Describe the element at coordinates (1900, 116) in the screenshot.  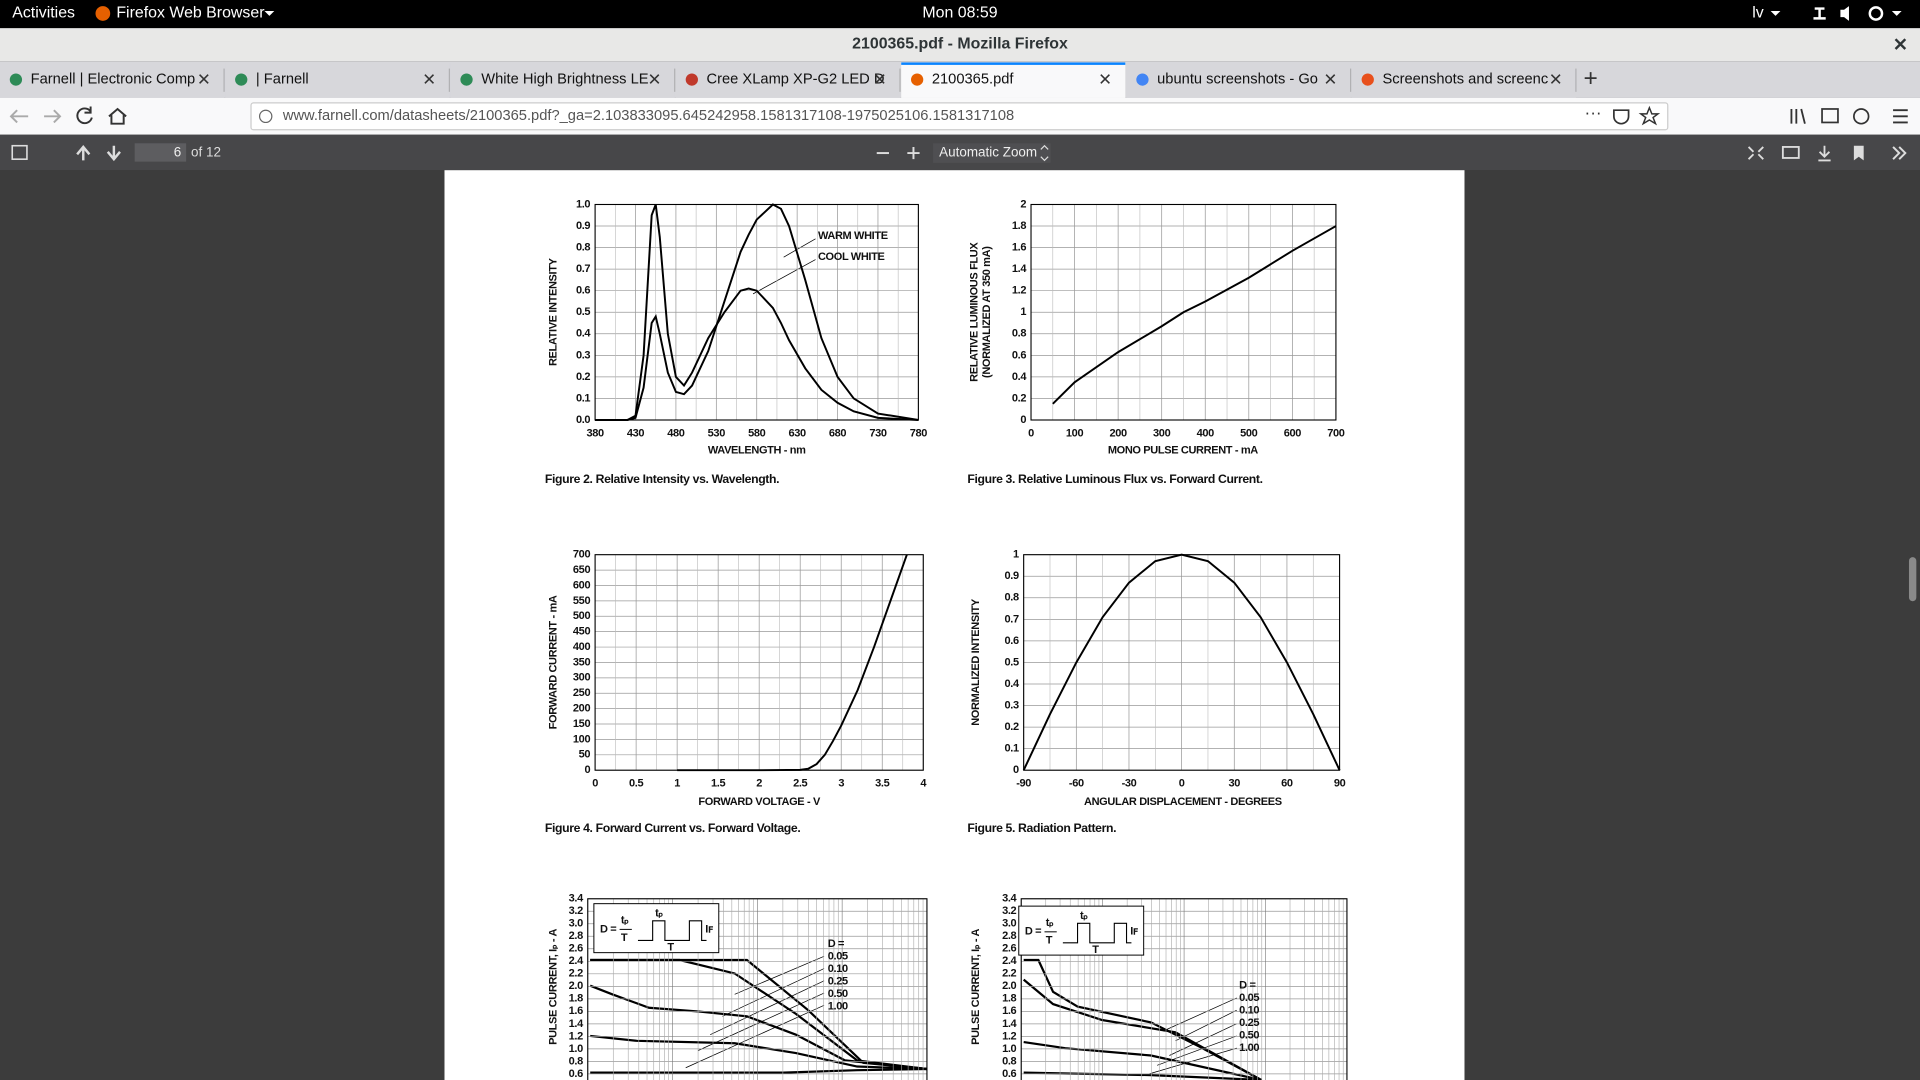
I see `menu-button` at that location.